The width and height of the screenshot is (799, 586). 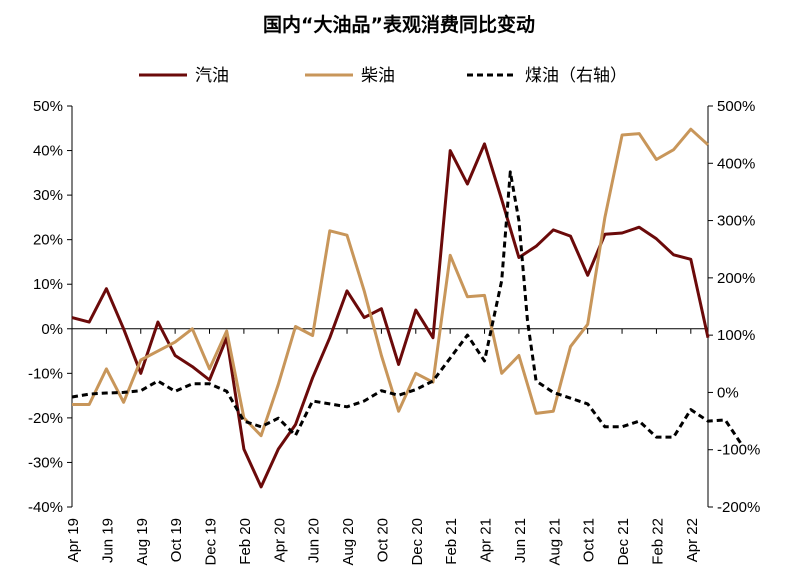 What do you see at coordinates (382, 540) in the screenshot?
I see `x-tick-label: Oct 20` at bounding box center [382, 540].